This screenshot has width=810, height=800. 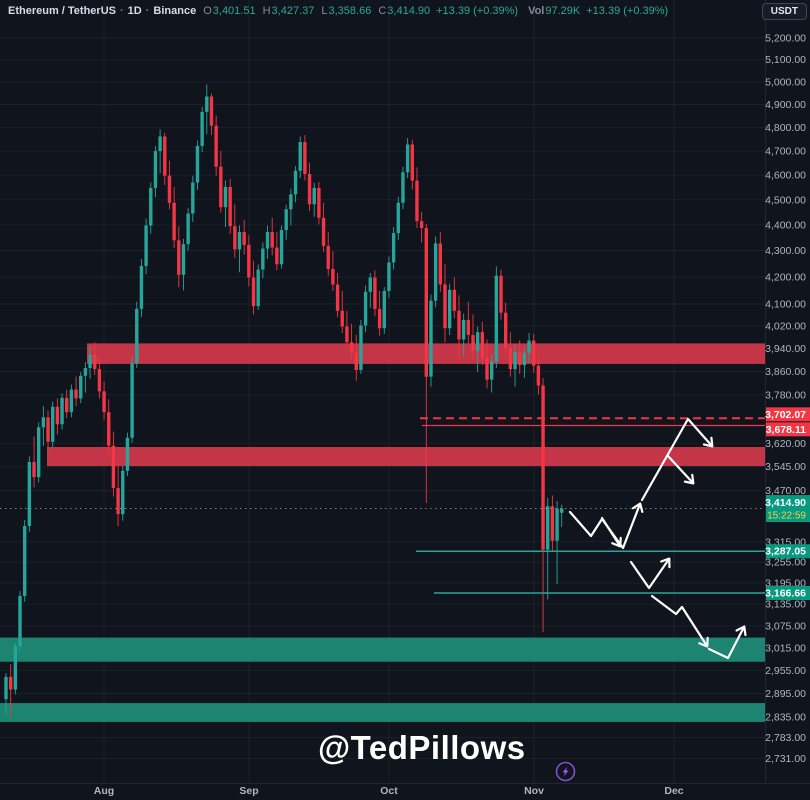 What do you see at coordinates (657, 538) in the screenshot?
I see `drawing-arrows` at bounding box center [657, 538].